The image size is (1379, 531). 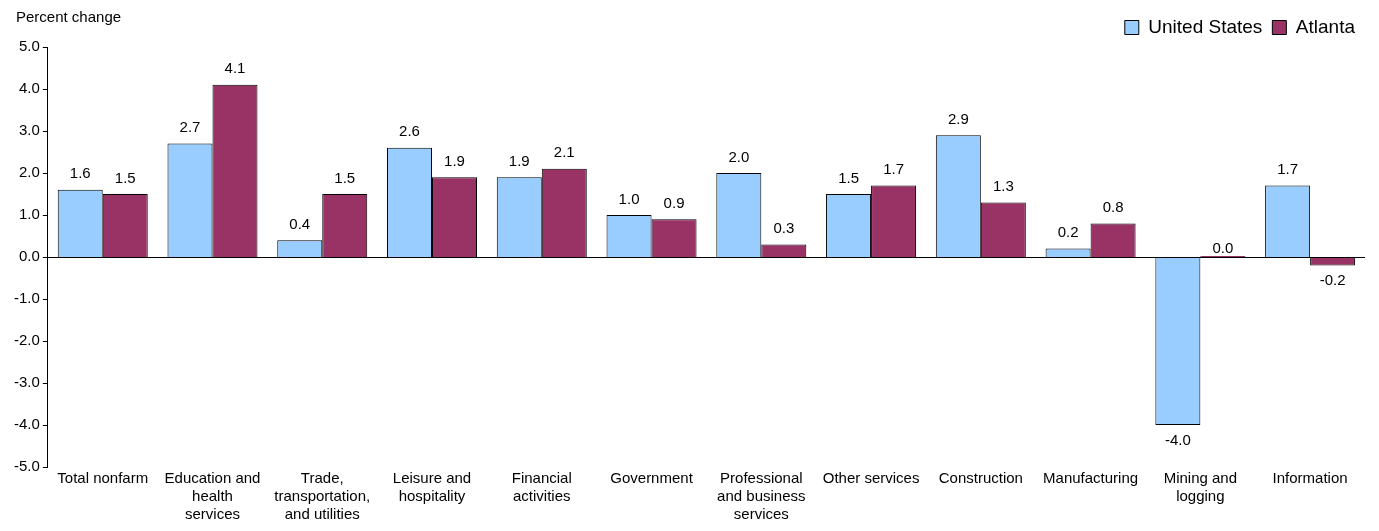 I want to click on x-tick-label: Education and health services, so click(x=212, y=496).